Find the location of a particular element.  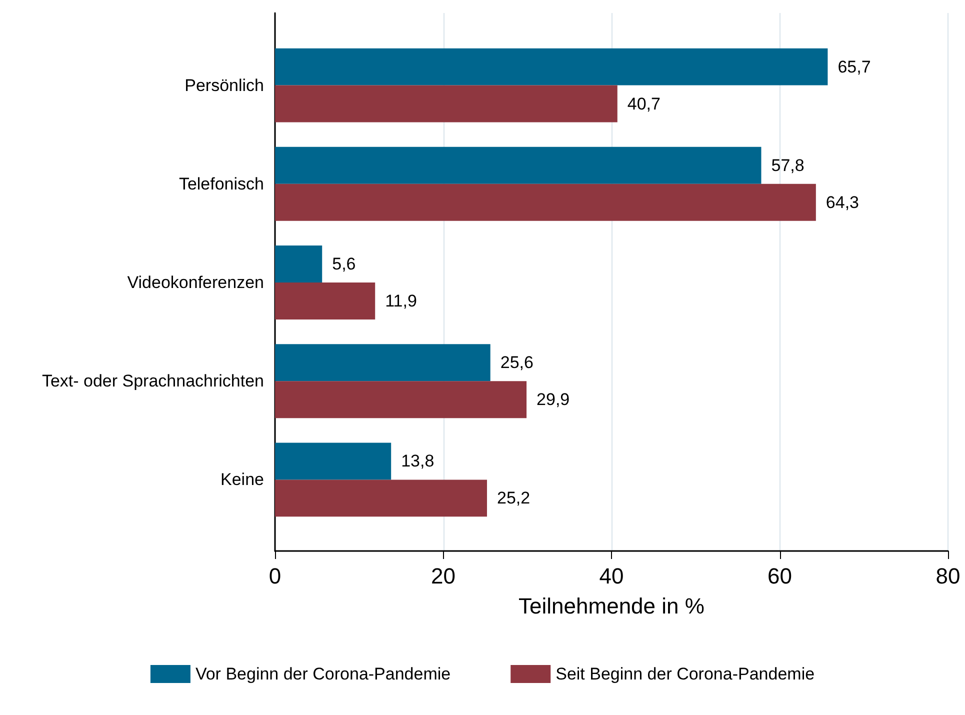

data-label: 5,6 is located at coordinates (344, 264).